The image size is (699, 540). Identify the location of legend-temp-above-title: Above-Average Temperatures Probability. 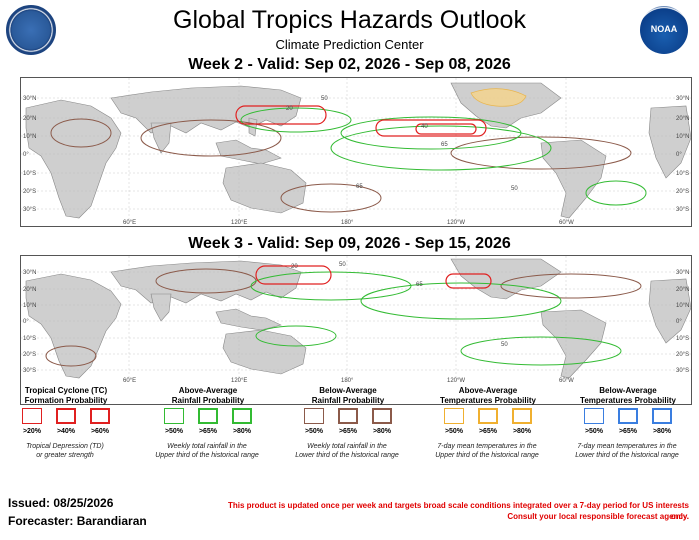
(488, 395).